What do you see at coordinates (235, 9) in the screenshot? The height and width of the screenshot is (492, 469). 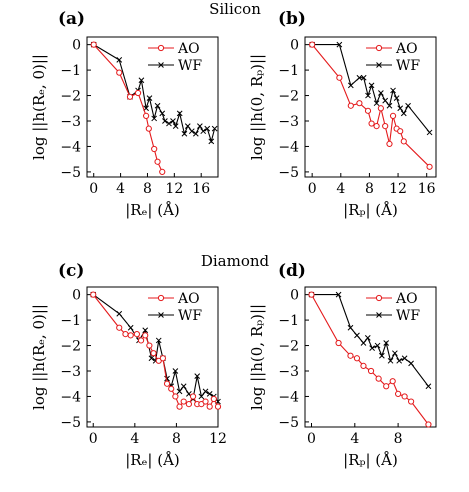 I see `row-title-silicon: Silicon` at bounding box center [235, 9].